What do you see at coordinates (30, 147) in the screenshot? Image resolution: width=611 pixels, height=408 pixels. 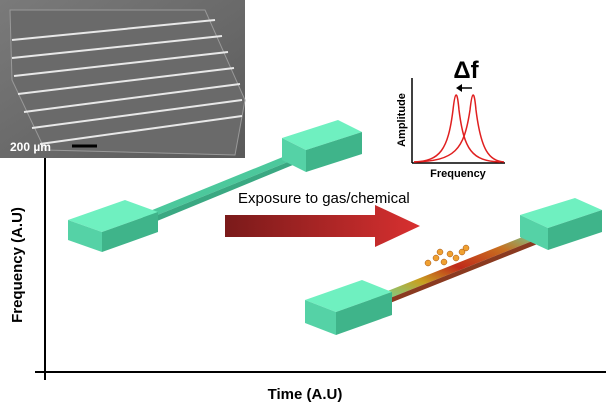 I see `scale-label: 200 µm` at bounding box center [30, 147].